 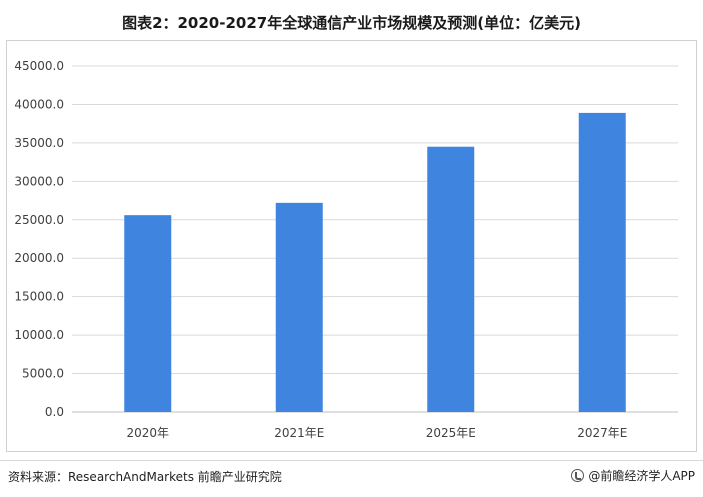 What do you see at coordinates (54, 412) in the screenshot?
I see `y-tick-label: 0.0` at bounding box center [54, 412].